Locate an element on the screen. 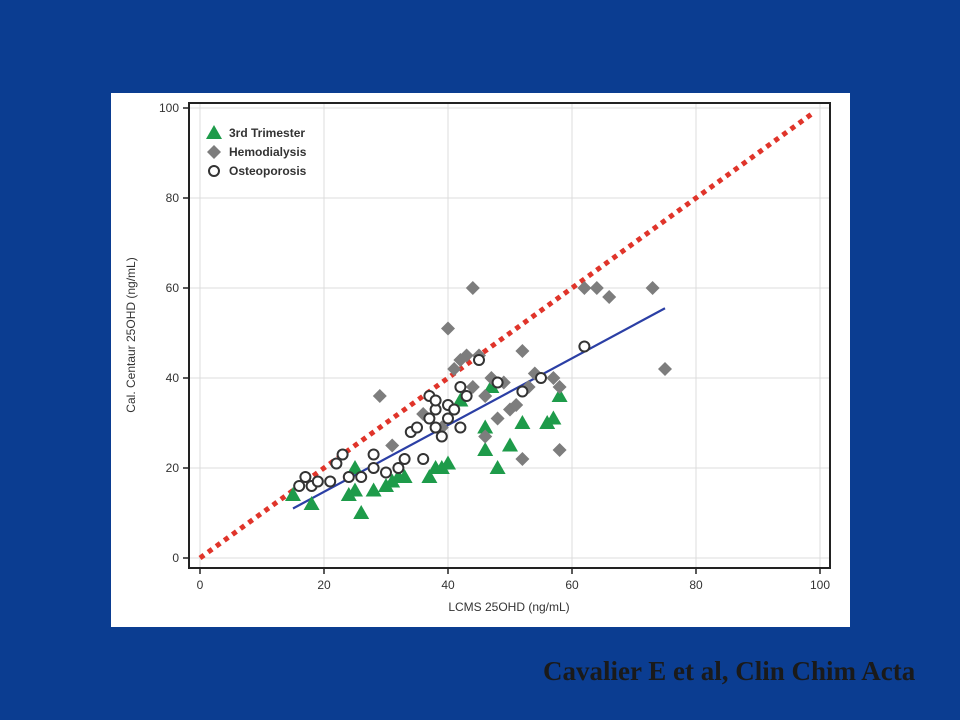 The height and width of the screenshot is (720, 960). x-axis-label: LCMS 25OHD (ng/mL) is located at coordinates (508, 607).